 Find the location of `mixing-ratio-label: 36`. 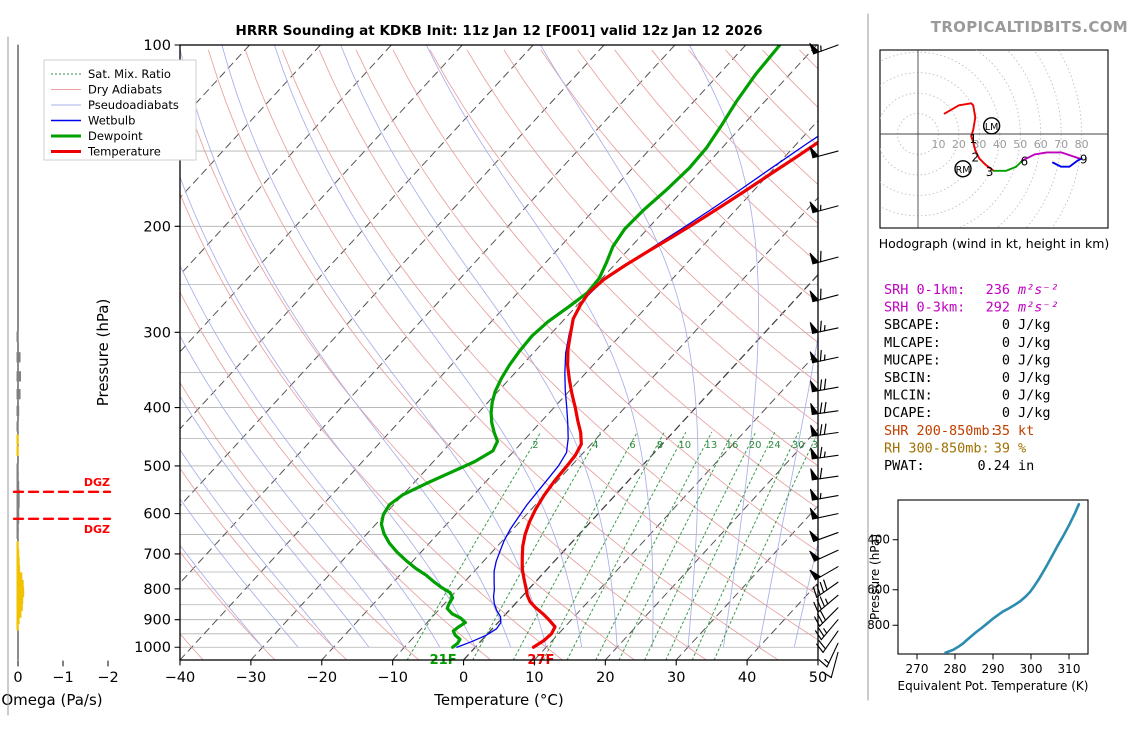

mixing-ratio-label: 36 is located at coordinates (818, 445).